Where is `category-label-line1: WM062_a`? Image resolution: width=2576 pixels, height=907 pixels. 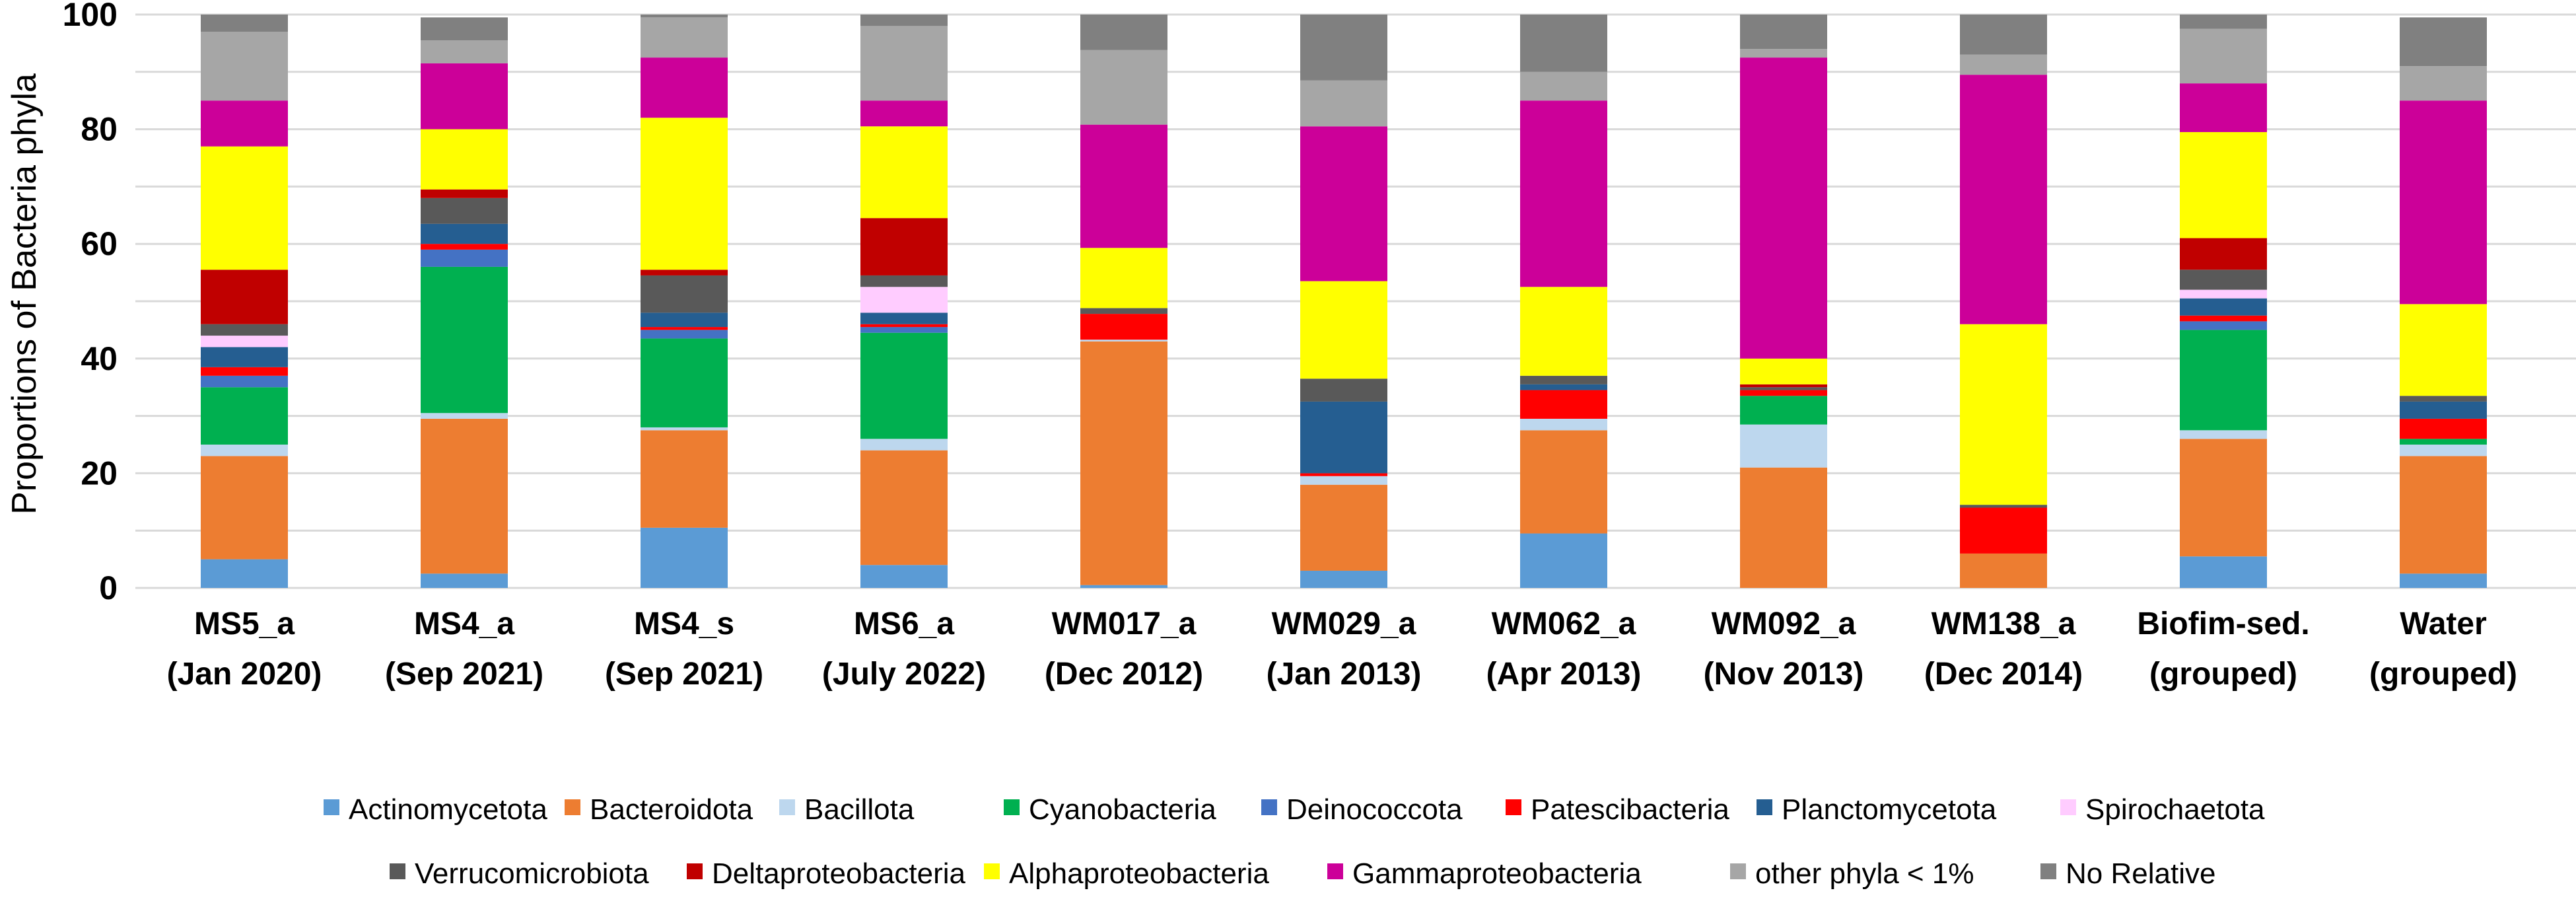 category-label-line1: WM062_a is located at coordinates (1564, 623).